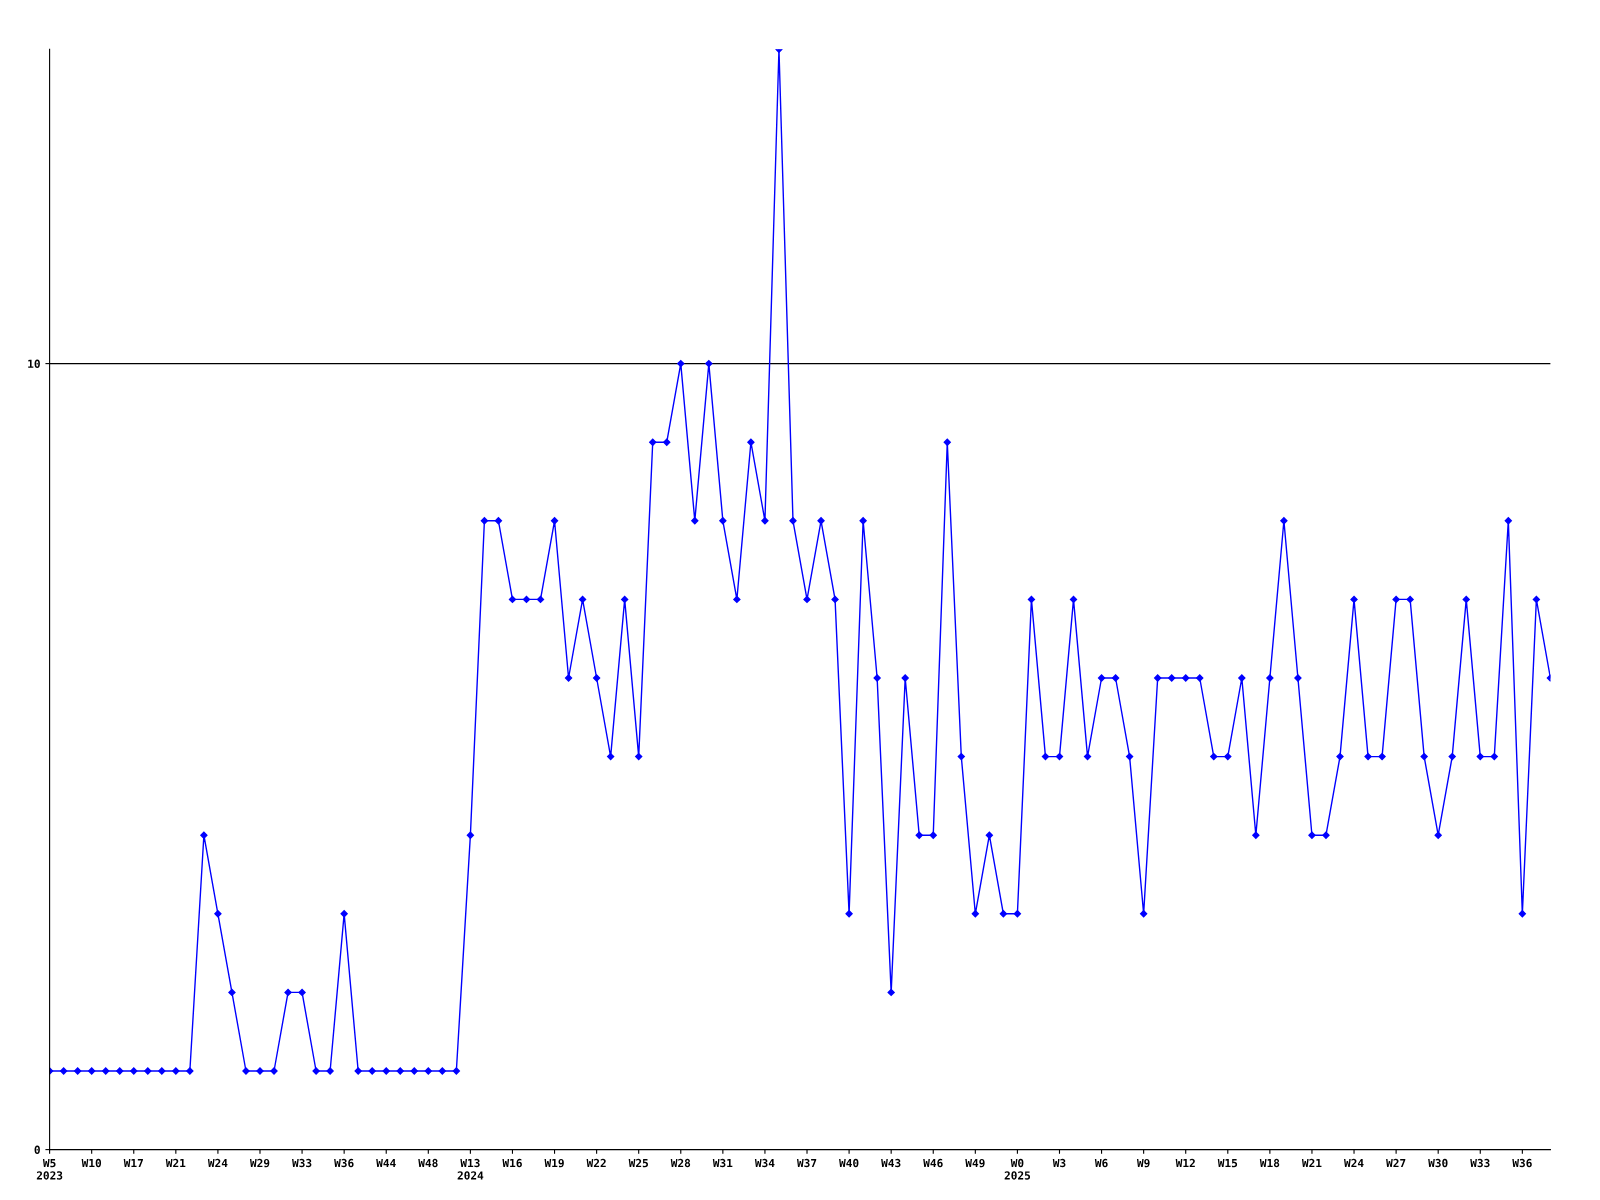 Image resolution: width=1600 pixels, height=1200 pixels. I want to click on x-tick-label: W37, so click(806, 1163).